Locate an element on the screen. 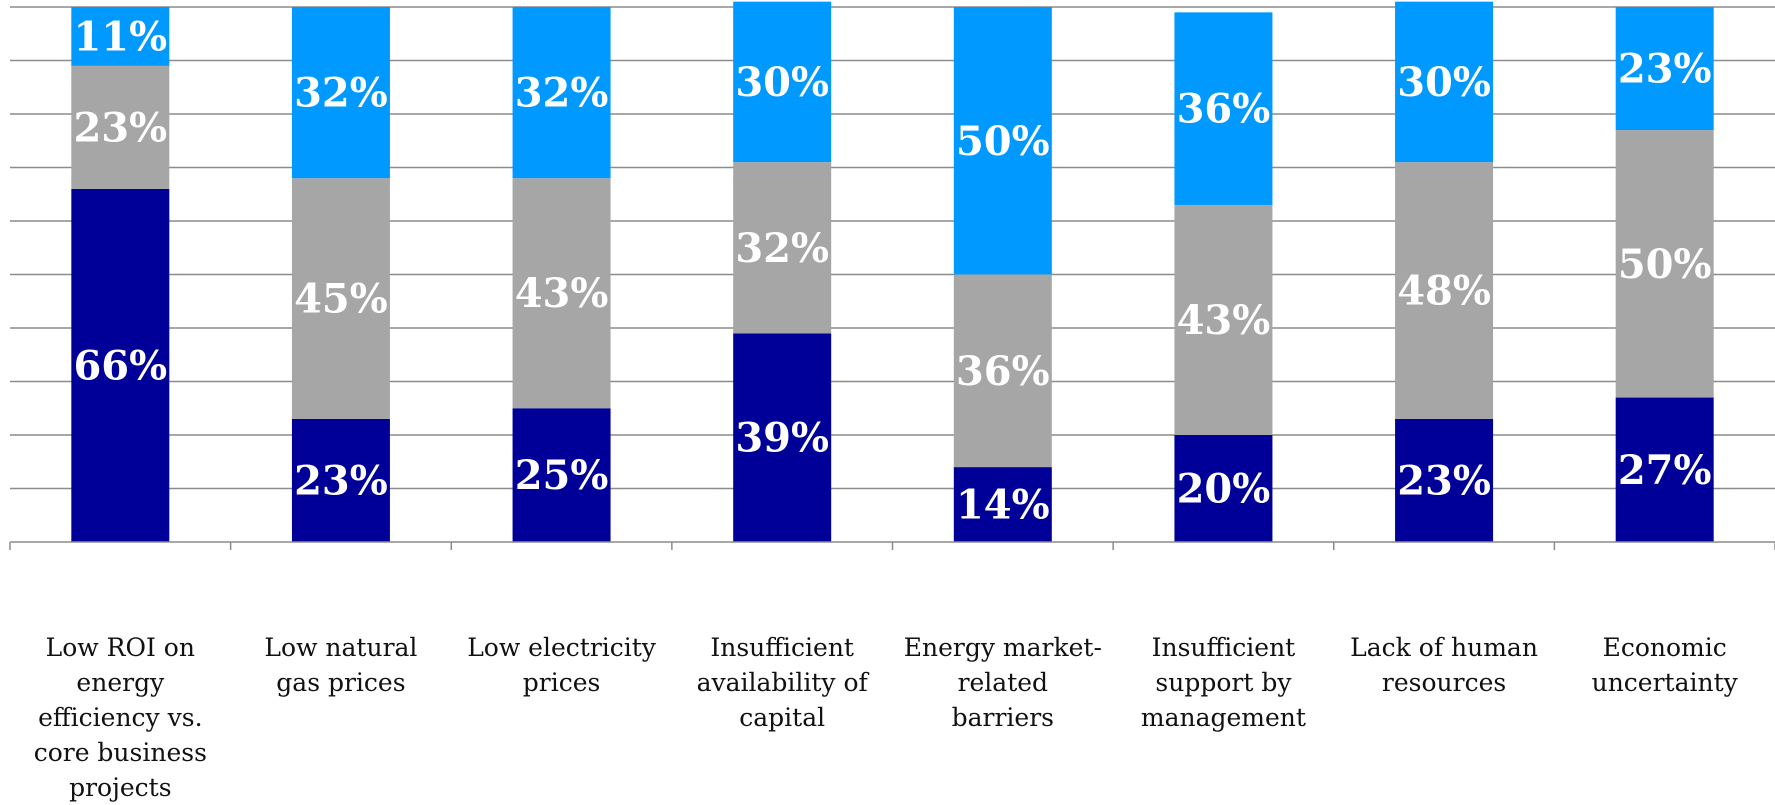 Image resolution: width=1775 pixels, height=805 pixels. data-label: 11% is located at coordinates (120, 36).